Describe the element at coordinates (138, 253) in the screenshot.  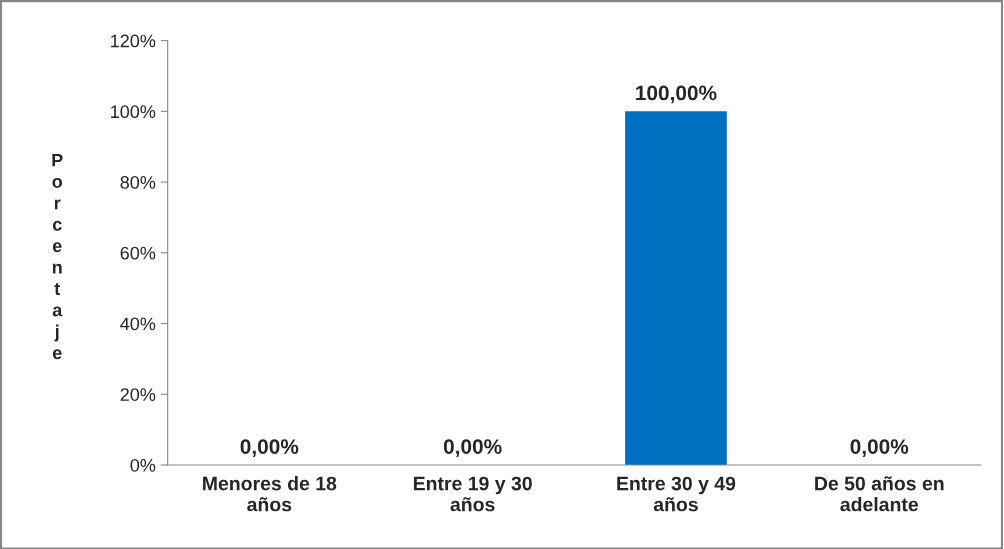
I see `y-tick-label: 60%` at that location.